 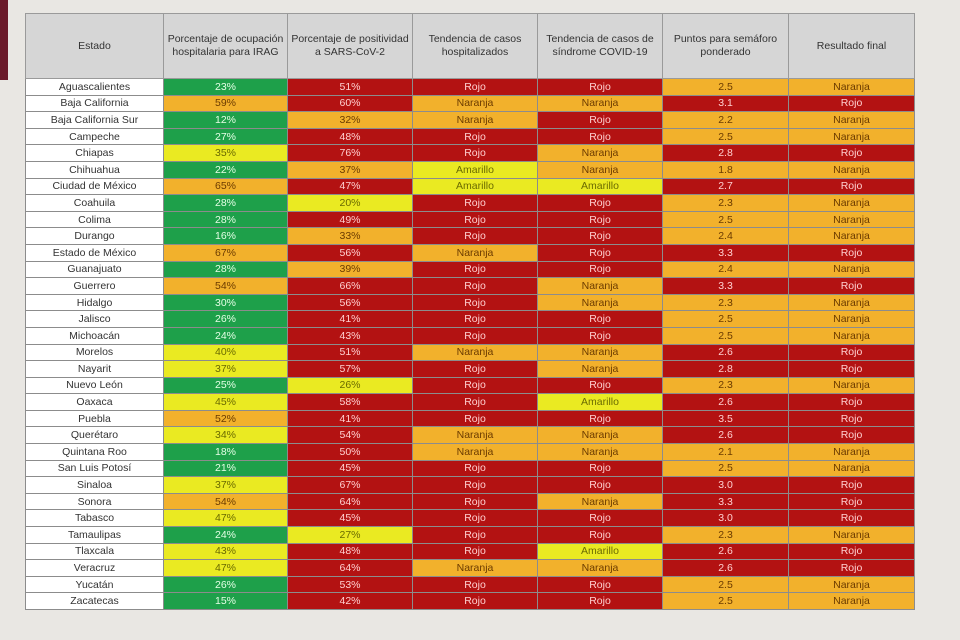 What do you see at coordinates (225, 153) in the screenshot?
I see `cell-ocupacion: 35%` at bounding box center [225, 153].